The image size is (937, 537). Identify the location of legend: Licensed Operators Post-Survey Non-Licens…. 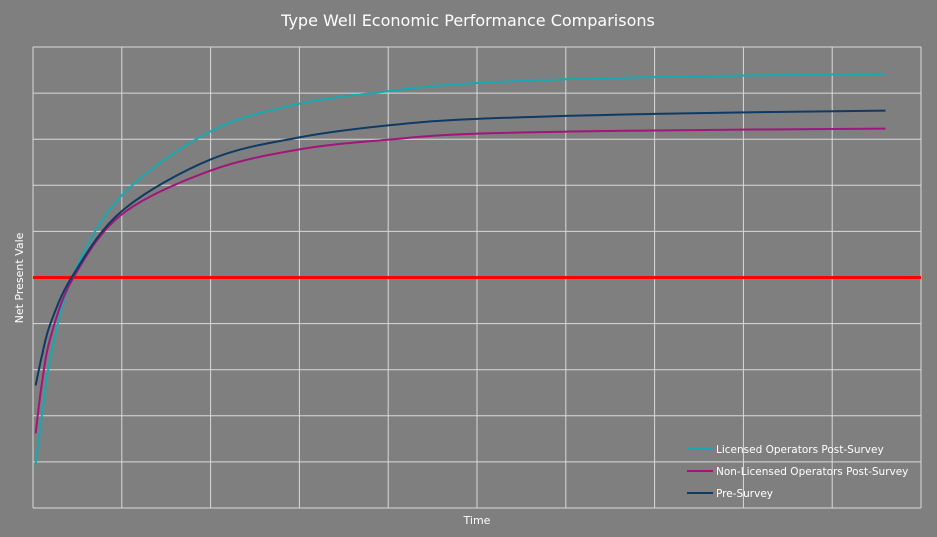
(797, 472).